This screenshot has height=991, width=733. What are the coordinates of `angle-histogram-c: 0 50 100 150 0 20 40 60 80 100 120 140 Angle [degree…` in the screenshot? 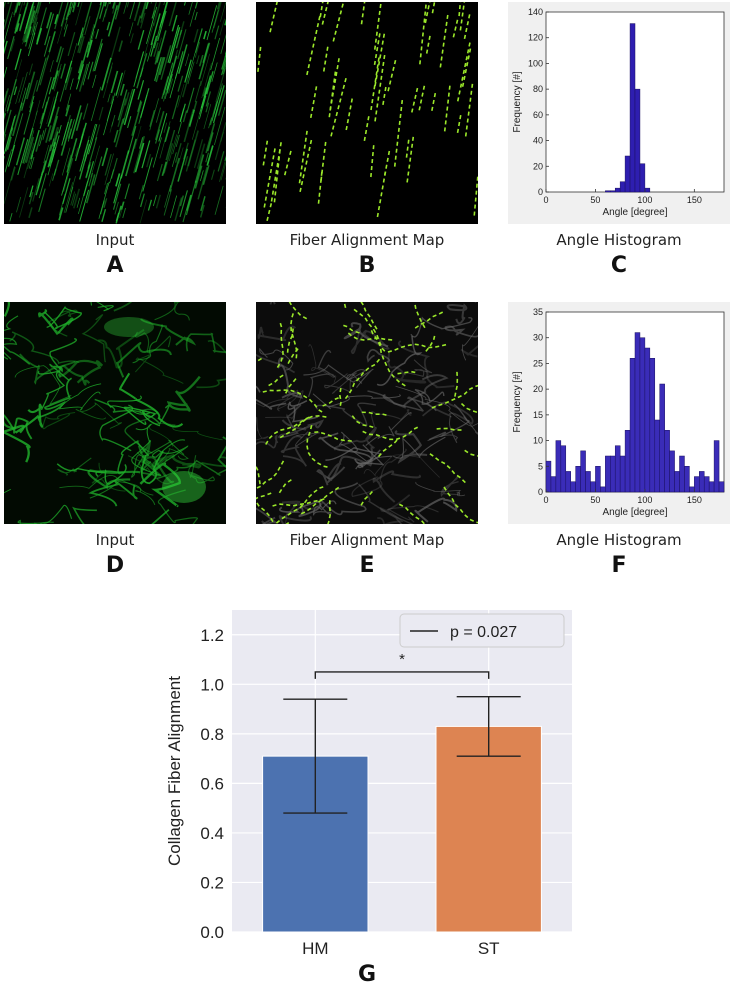 It's located at (618, 112).